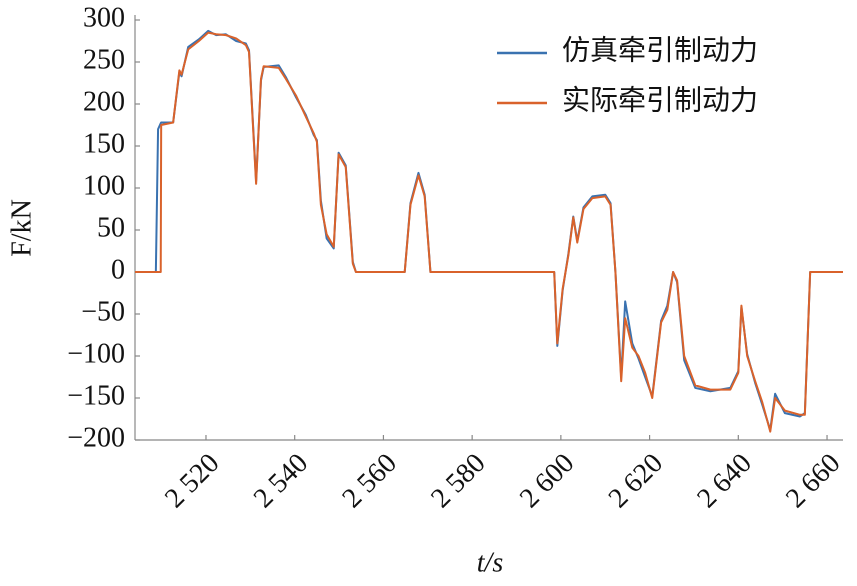 This screenshot has width=857, height=586. I want to click on x-tick-label: 2 520, so click(192, 481).